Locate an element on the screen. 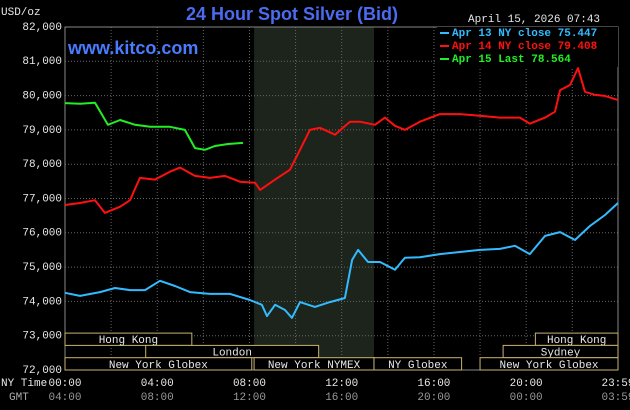 The width and height of the screenshot is (630, 410). legend-label: Apr 14 NY close 79.408 is located at coordinates (525, 47).